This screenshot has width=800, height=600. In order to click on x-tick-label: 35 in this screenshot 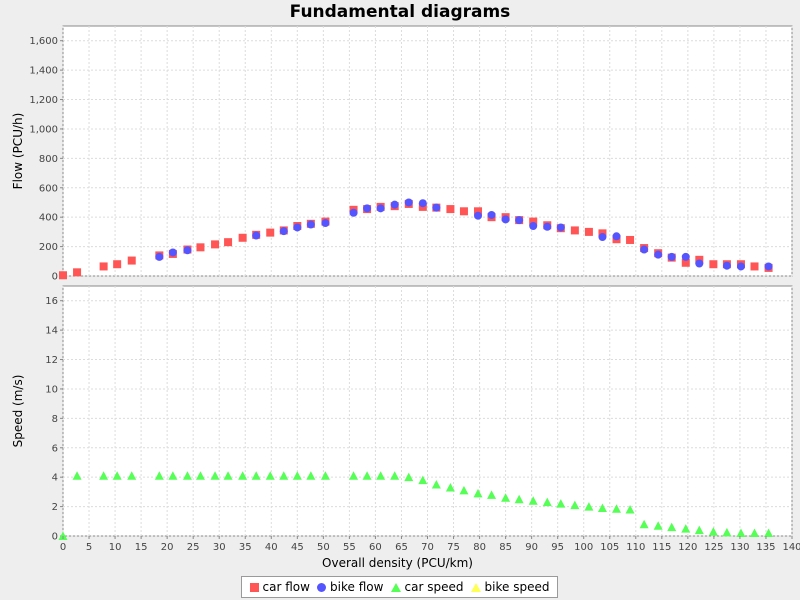, I will do `click(245, 547)`.